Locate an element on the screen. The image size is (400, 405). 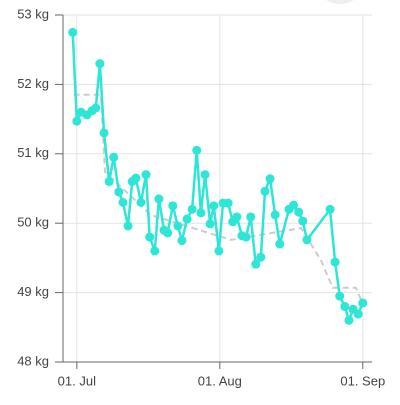
x-tick-label: 01. Jul is located at coordinates (77, 380).